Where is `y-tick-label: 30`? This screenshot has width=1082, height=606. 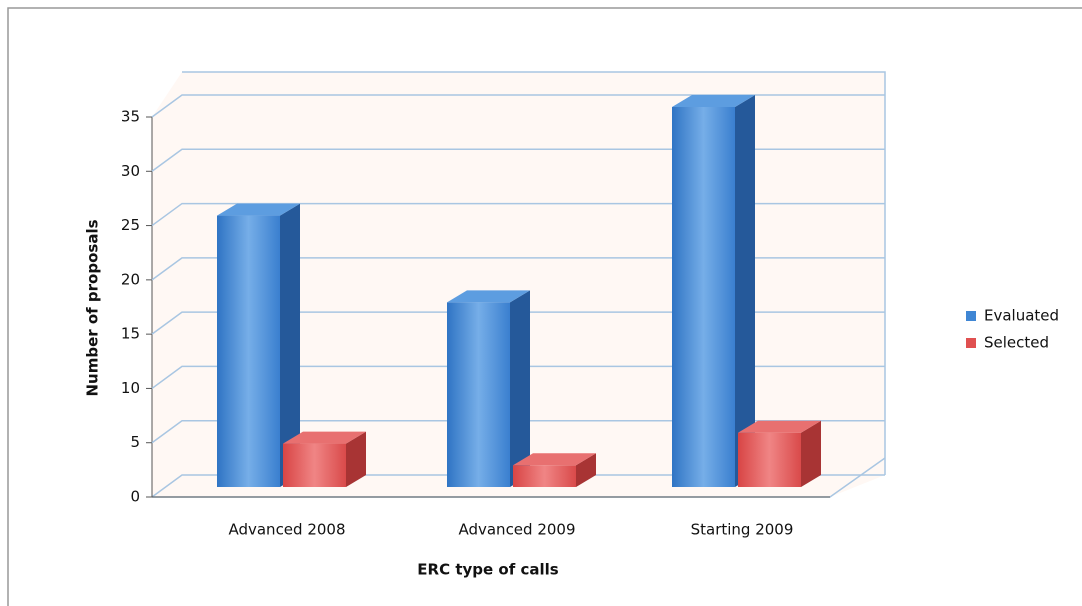 y-tick-label: 30 is located at coordinates (130, 171).